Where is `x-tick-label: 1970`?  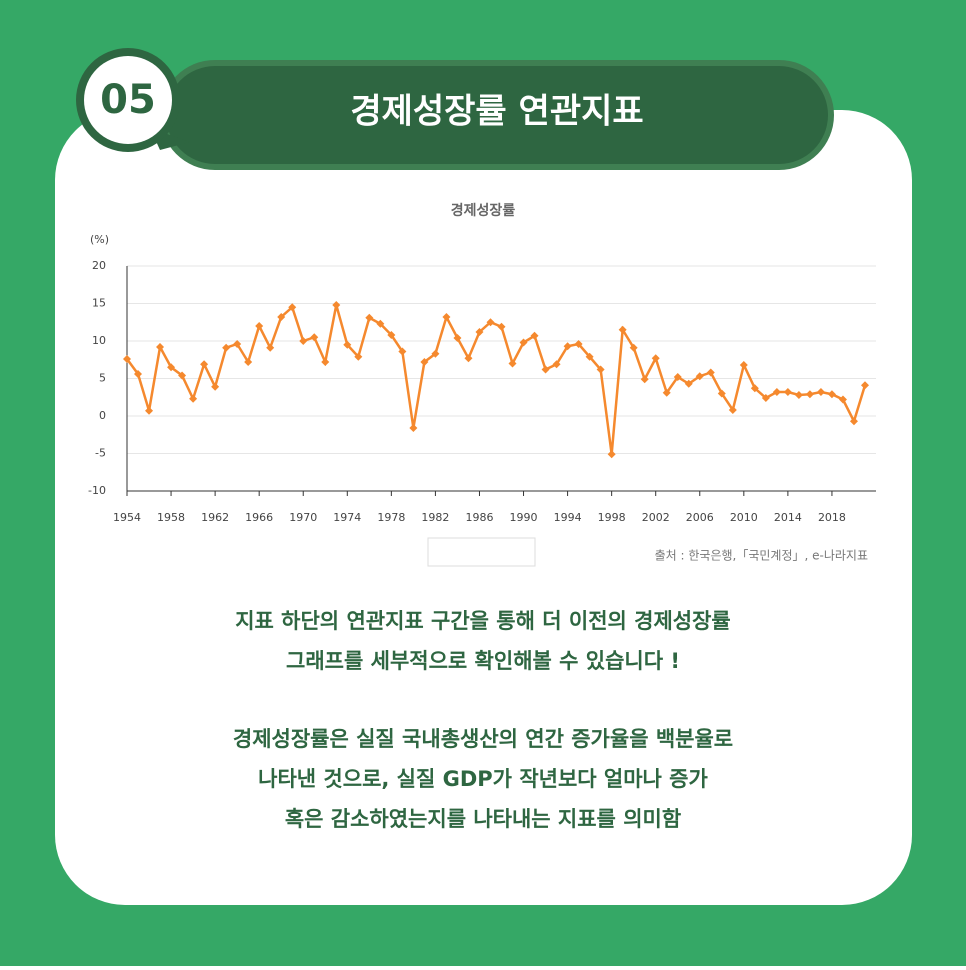
x-tick-label: 1970 is located at coordinates (303, 517).